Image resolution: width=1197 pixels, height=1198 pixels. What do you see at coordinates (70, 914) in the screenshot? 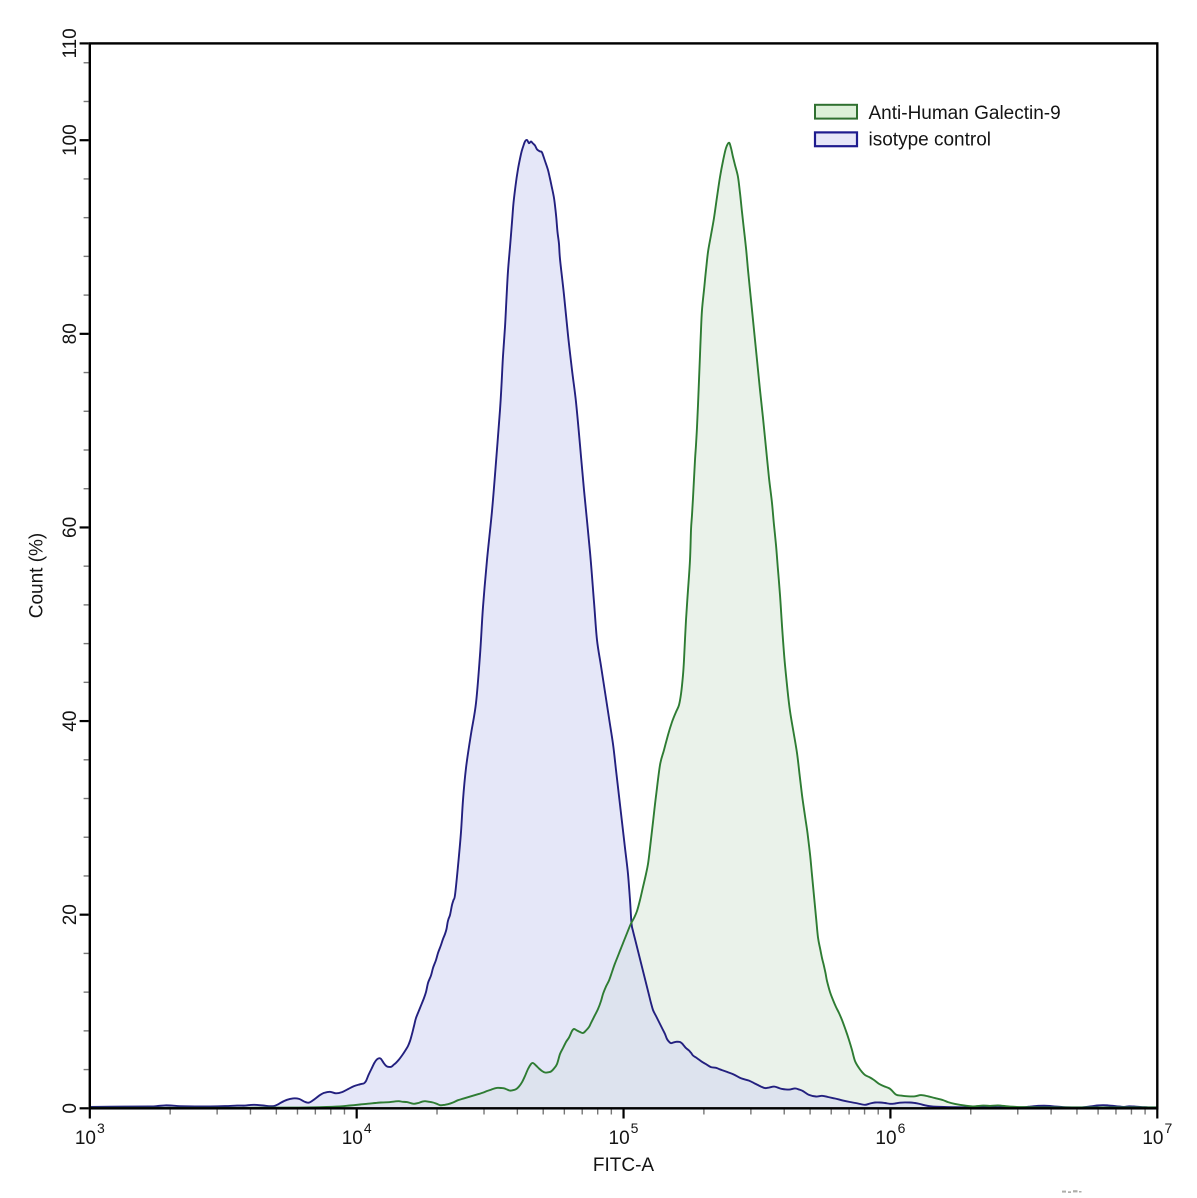
I see `svg-text: 20` at bounding box center [70, 914].